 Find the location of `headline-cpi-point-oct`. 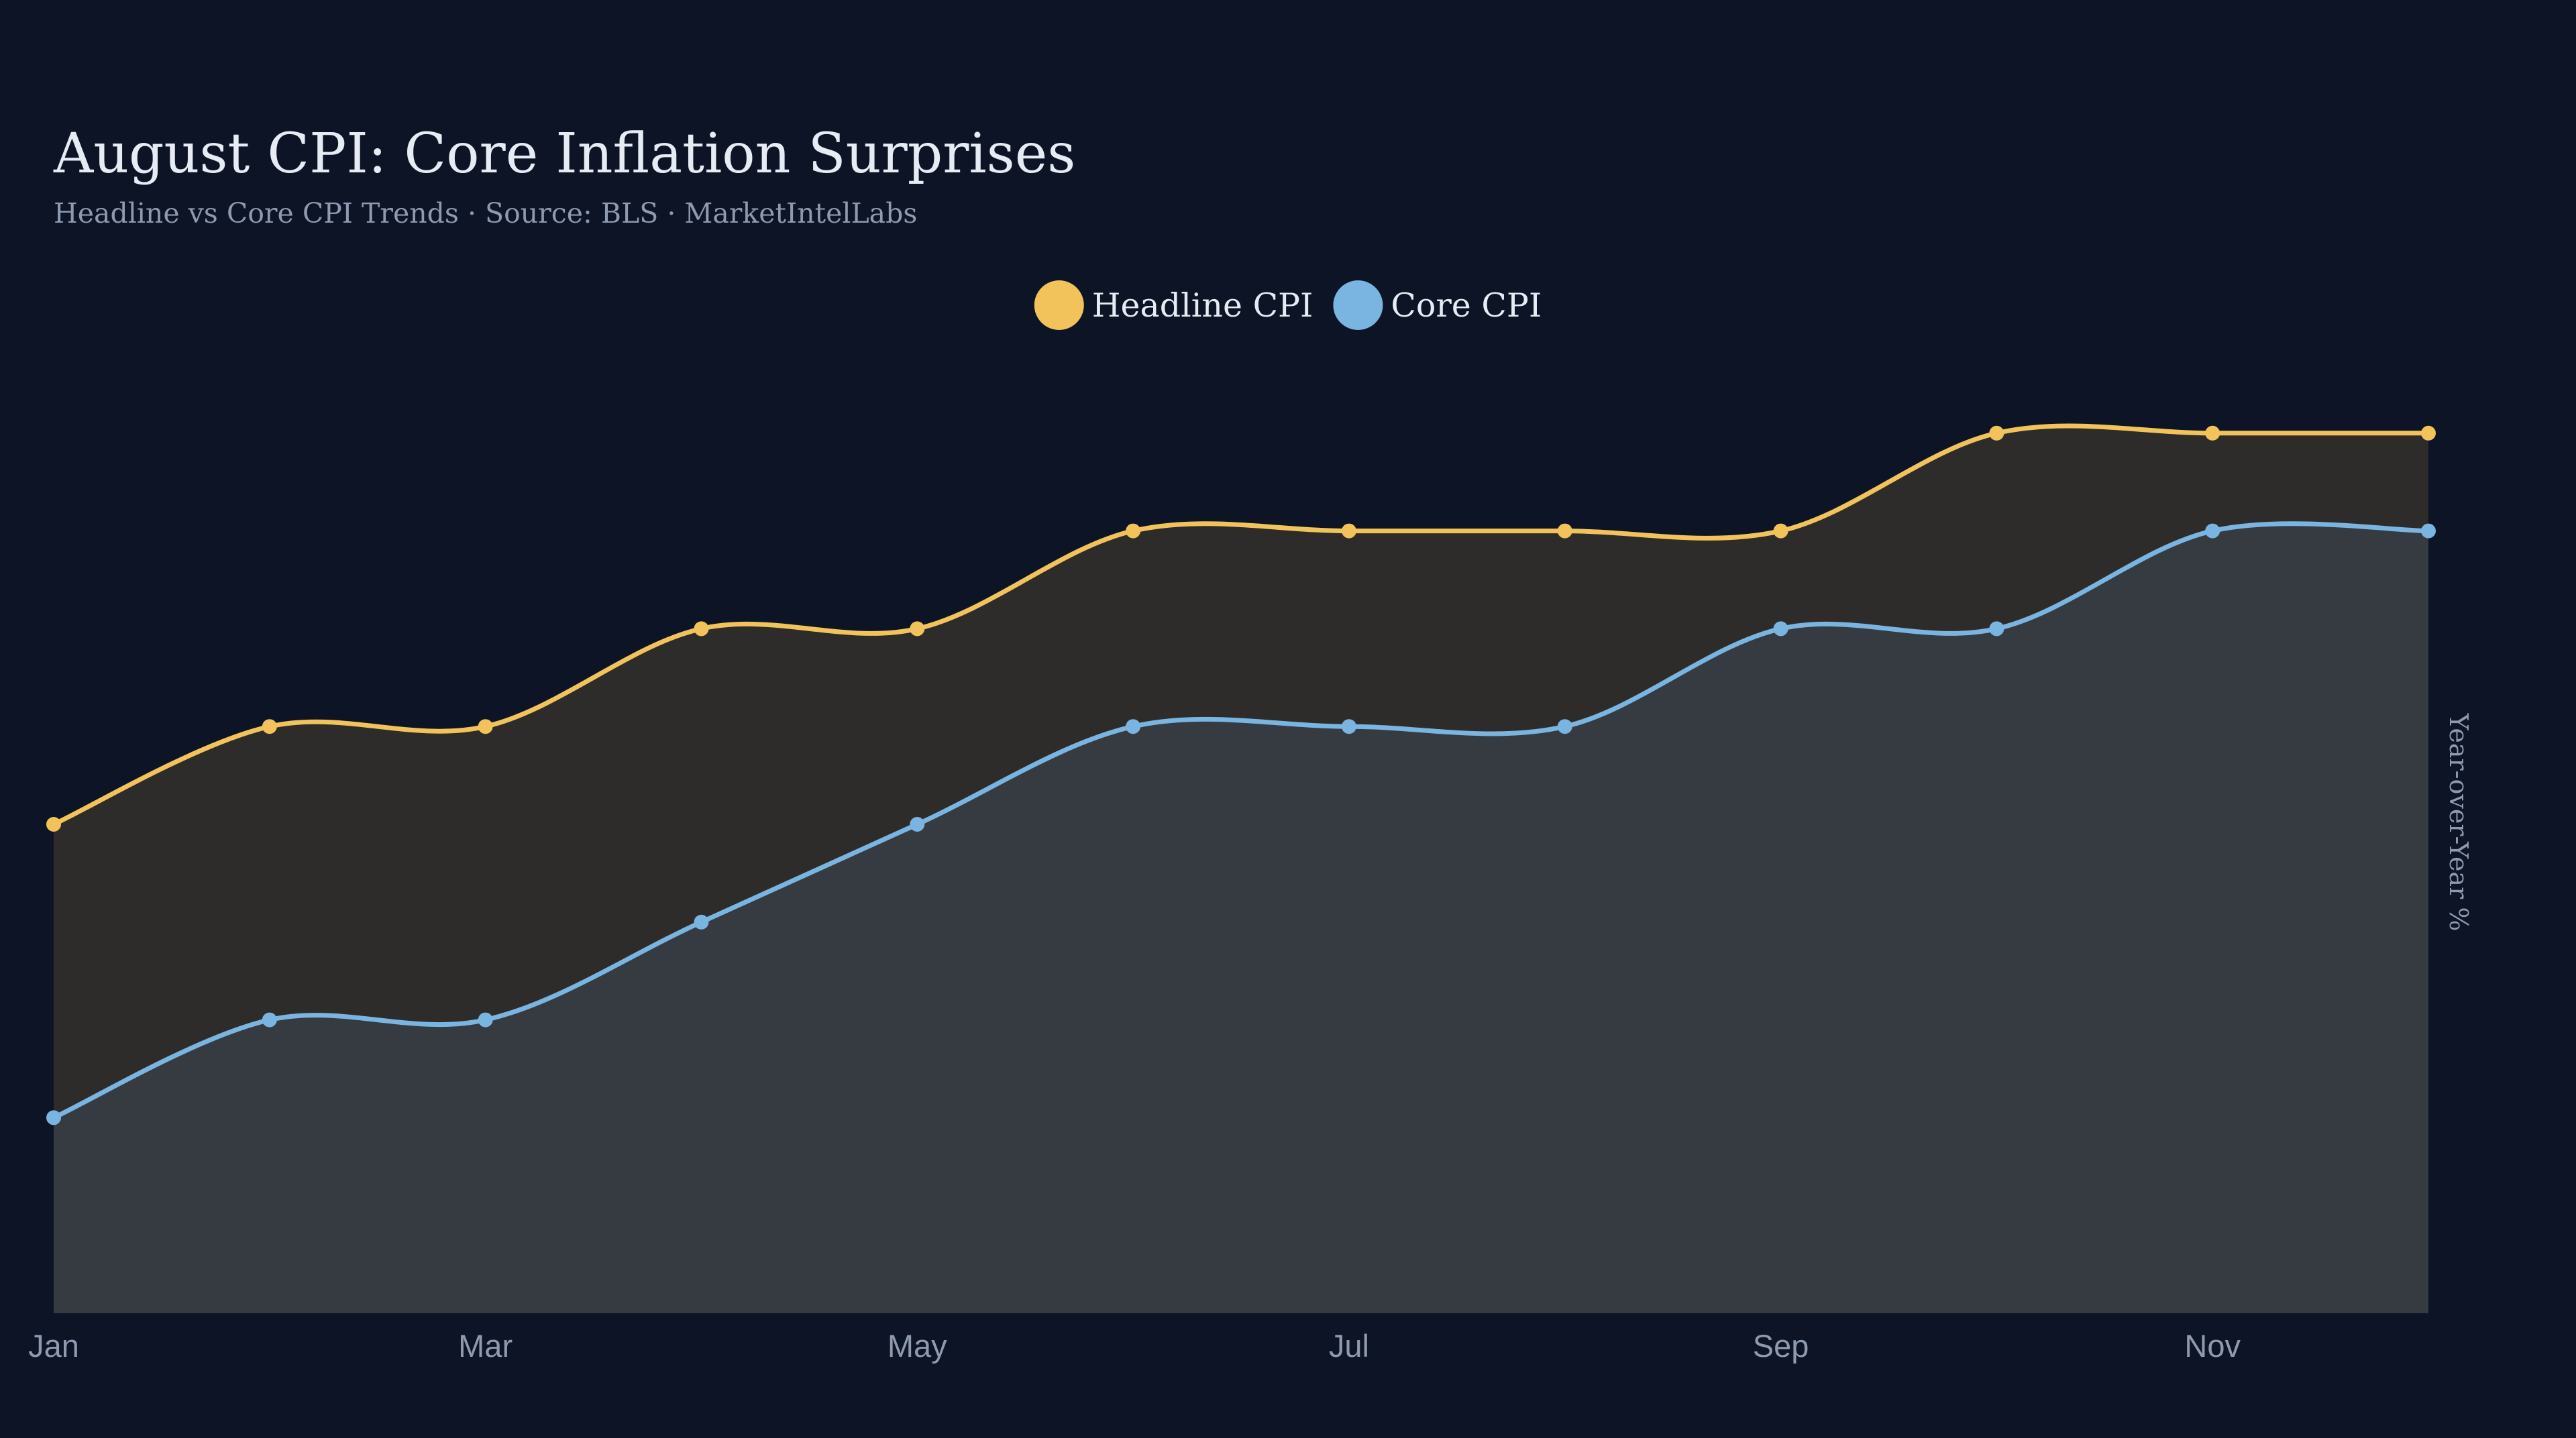

headline-cpi-point-oct is located at coordinates (1996, 433).